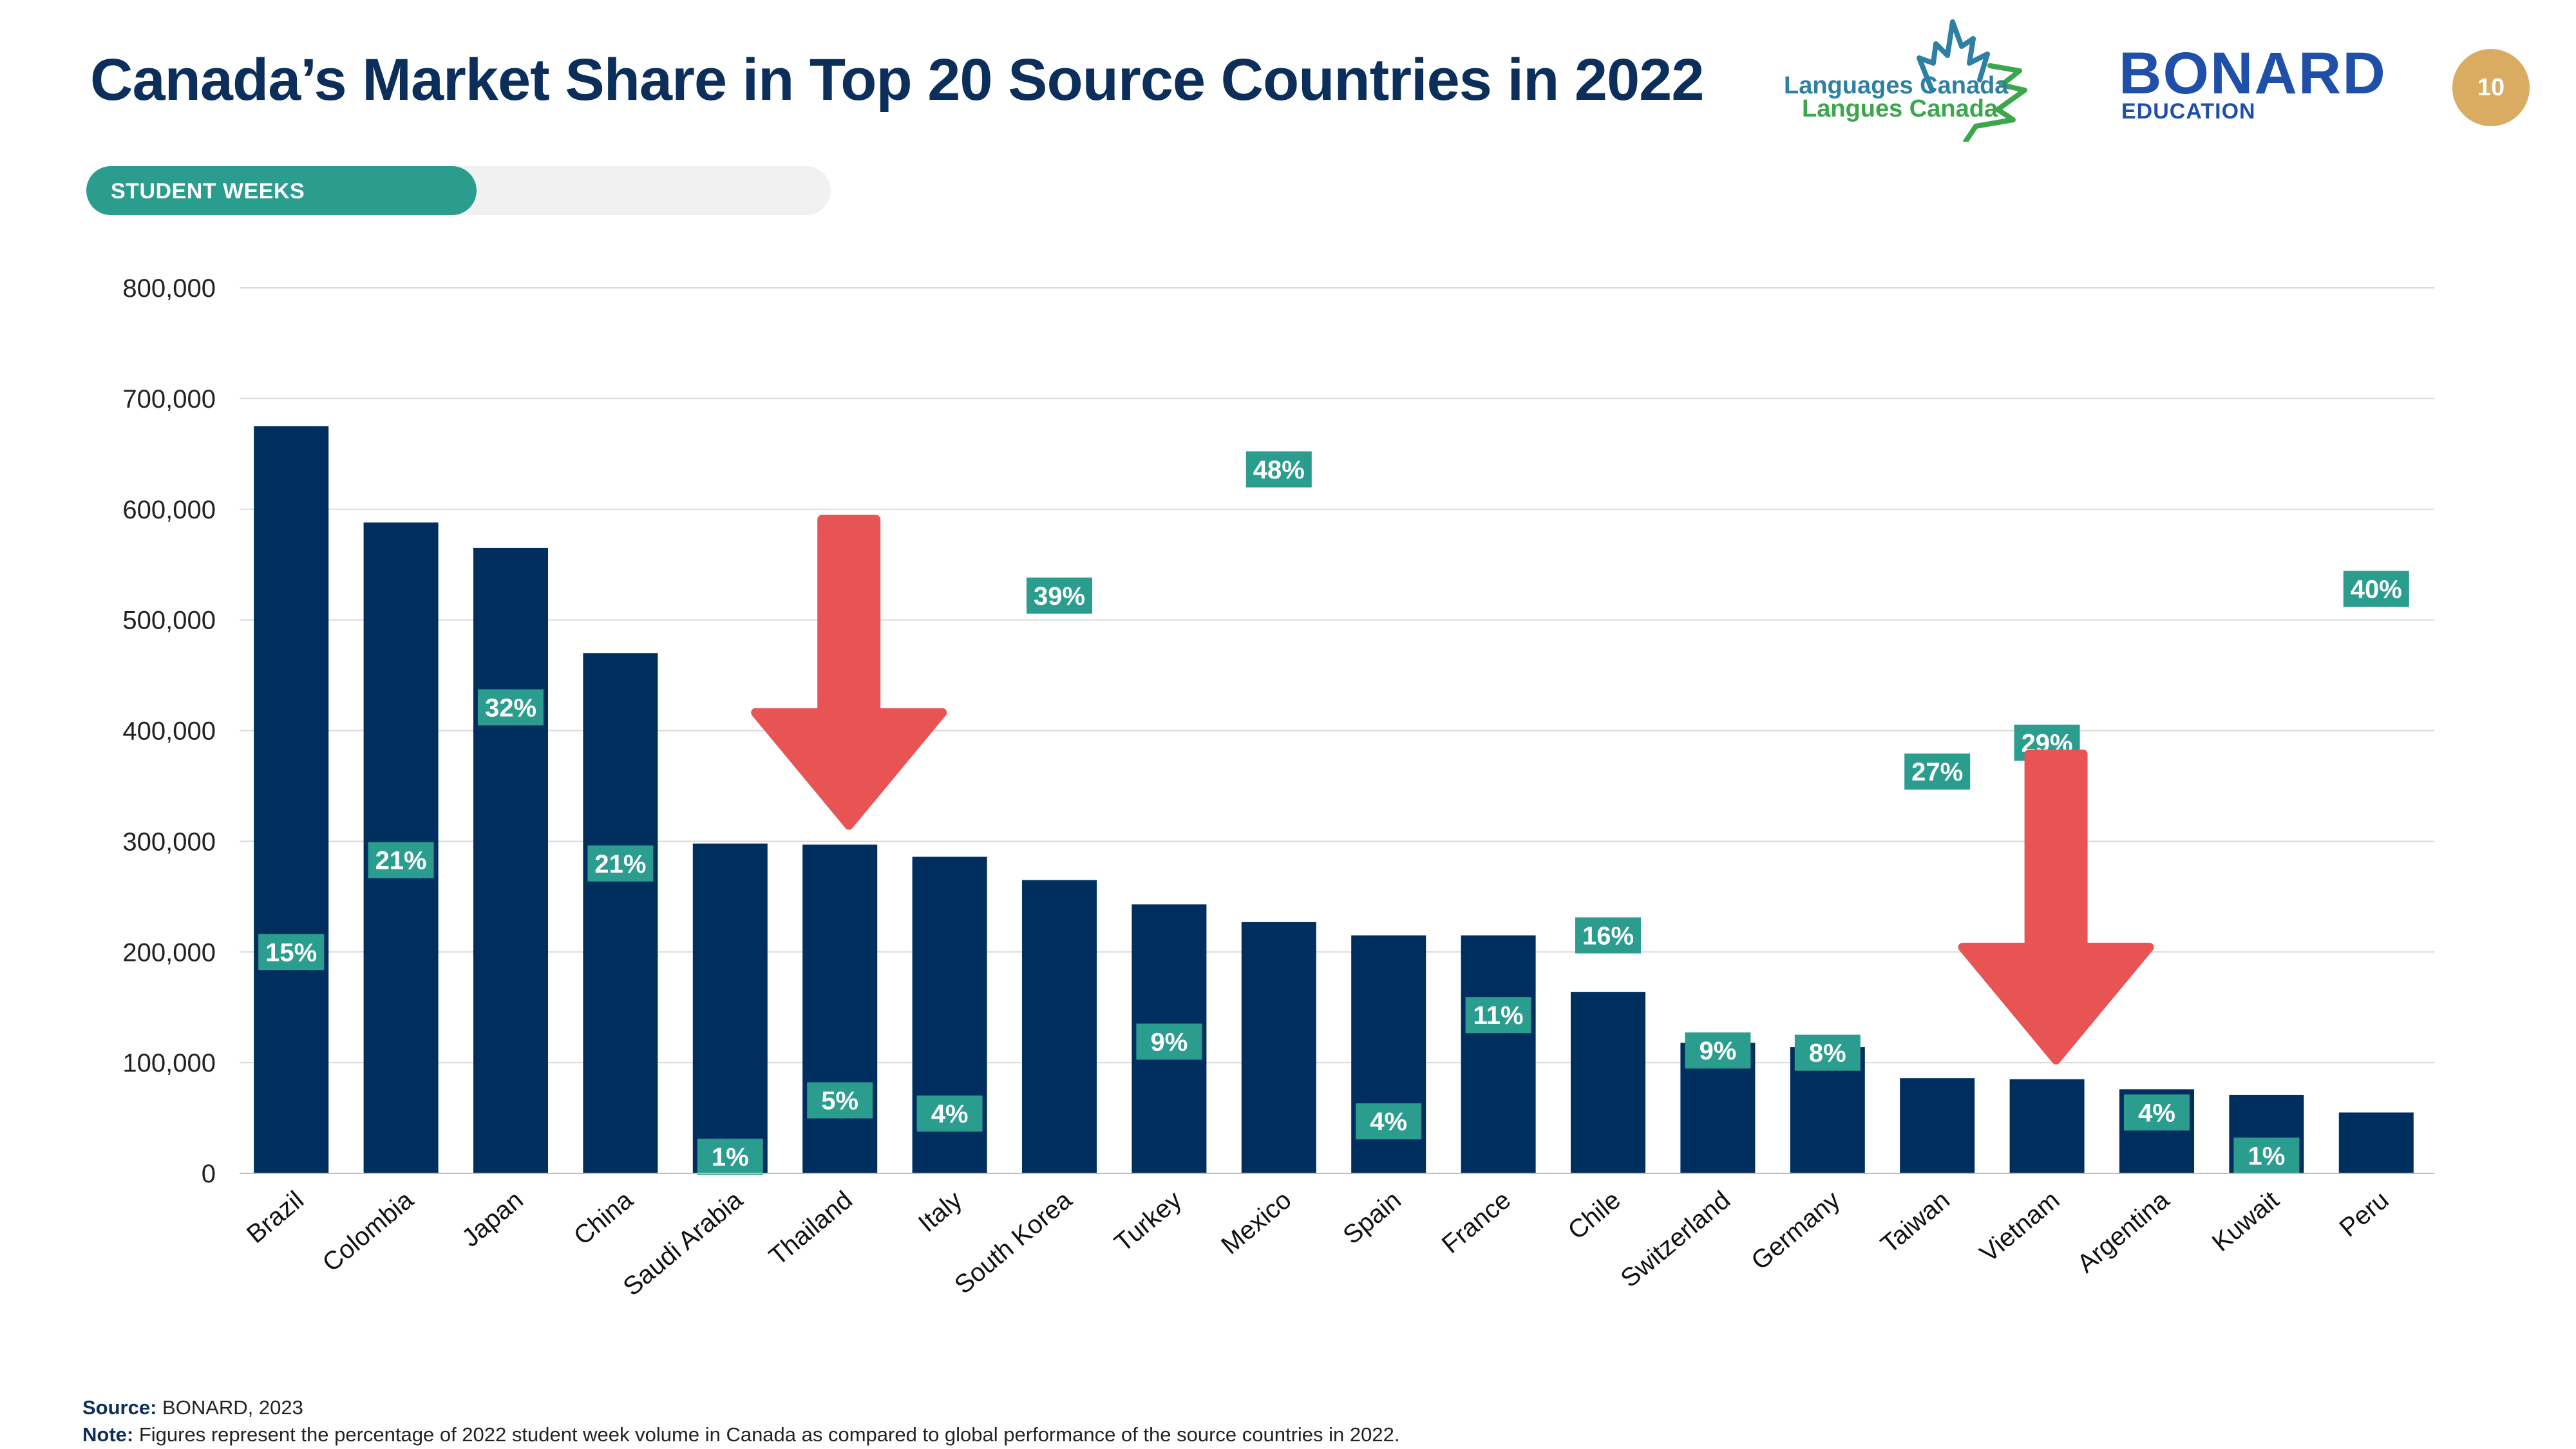 Image resolution: width=2576 pixels, height=1449 pixels. What do you see at coordinates (2364, 1214) in the screenshot?
I see `x-tick-label: Peru` at bounding box center [2364, 1214].